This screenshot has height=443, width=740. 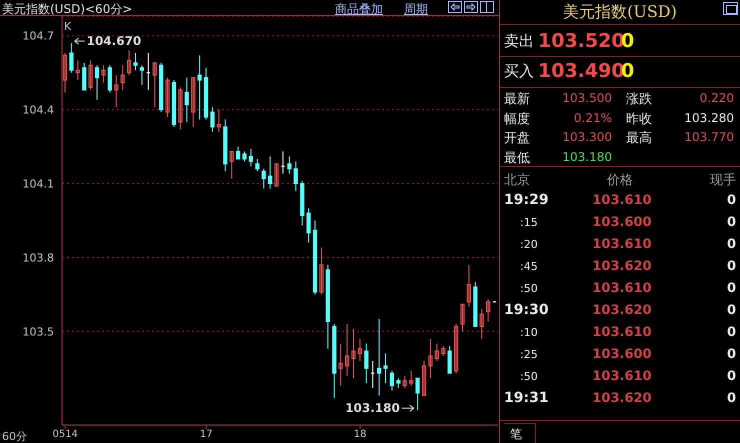 I want to click on text: :25, so click(x=529, y=354).